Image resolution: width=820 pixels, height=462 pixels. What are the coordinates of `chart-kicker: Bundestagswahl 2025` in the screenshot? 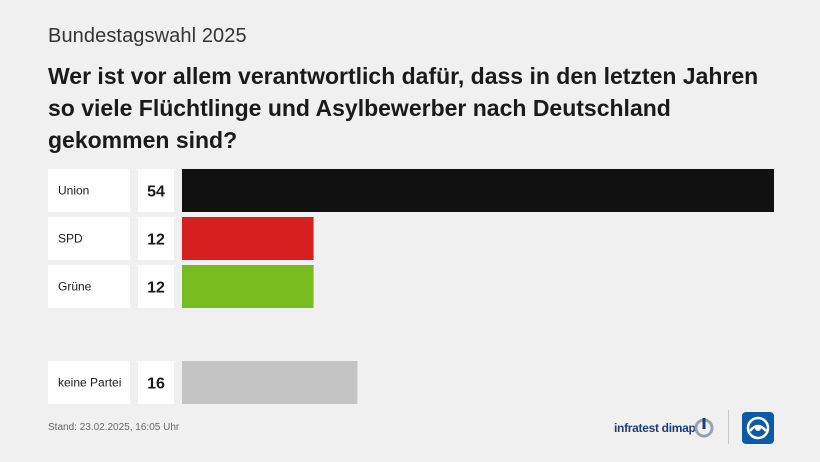 It's located at (147, 36).